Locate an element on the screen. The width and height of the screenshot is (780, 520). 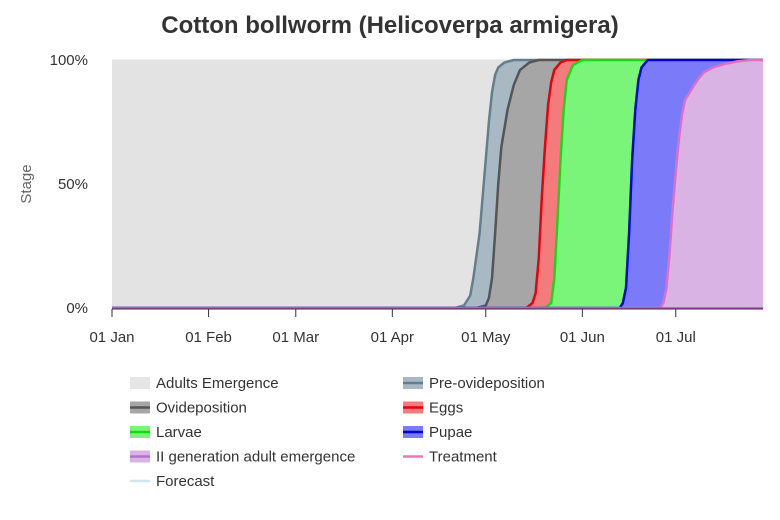
chart-title: Cotton bollworm (Helicoverpa armigera) is located at coordinates (389, 25).